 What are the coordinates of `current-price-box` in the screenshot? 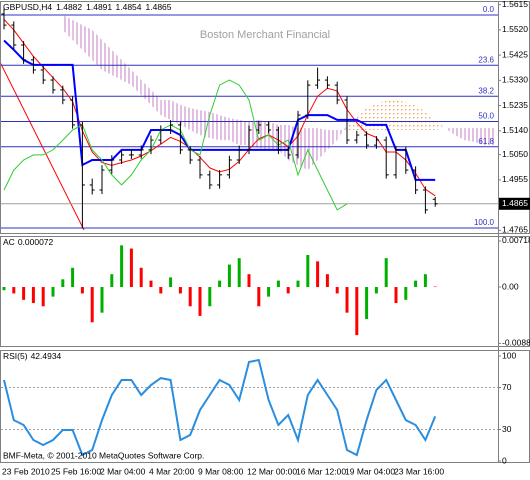 It's located at (514, 203).